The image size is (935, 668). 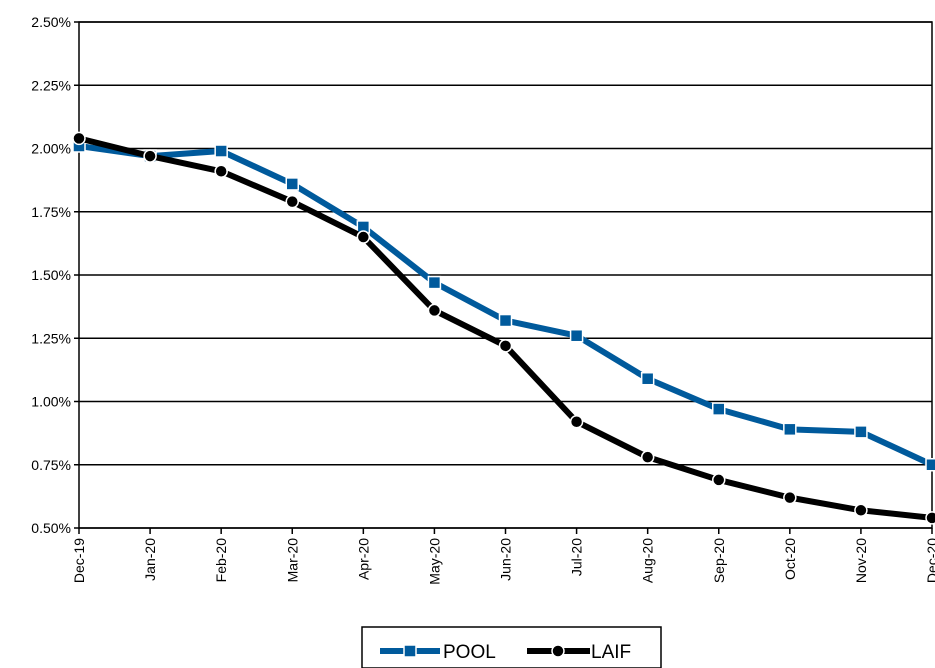 What do you see at coordinates (861, 560) in the screenshot?
I see `x-tick-label: Nov-20` at bounding box center [861, 560].